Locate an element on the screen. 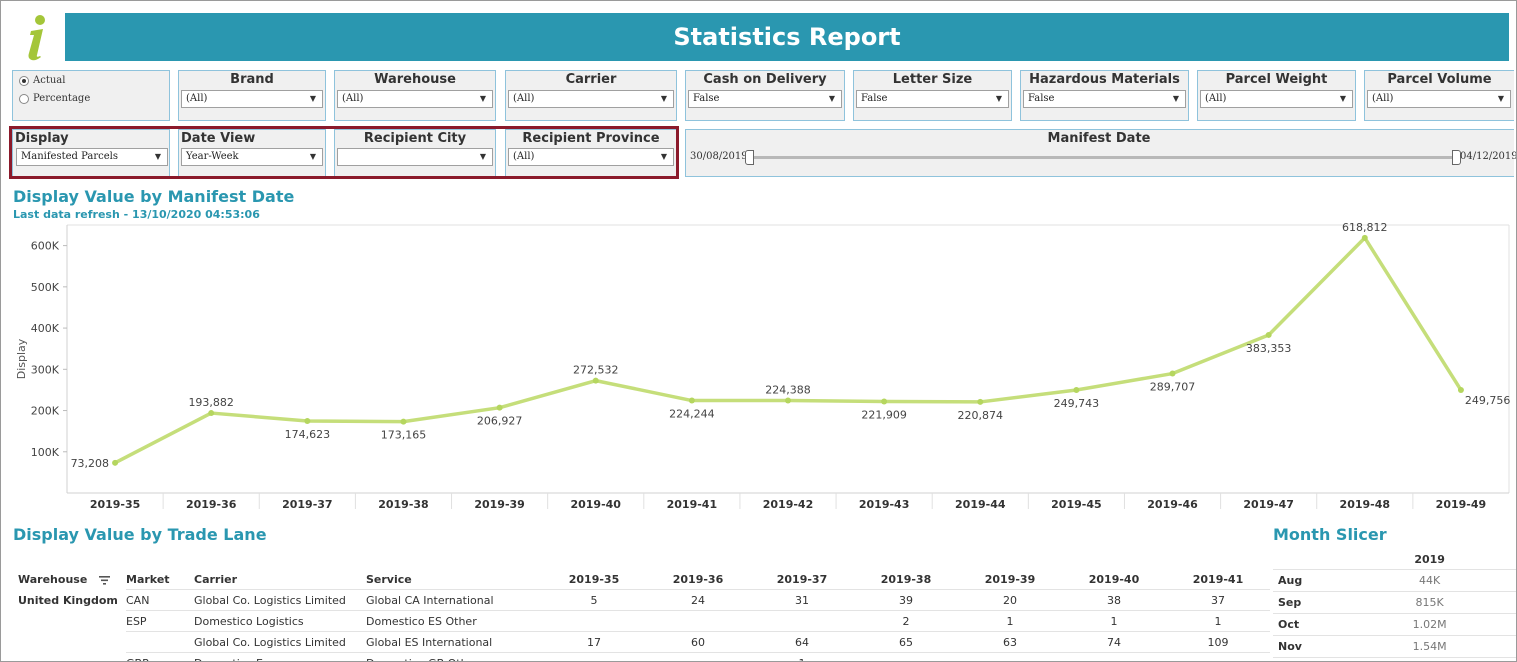 The height and width of the screenshot is (662, 1517). radio-actual: Actual is located at coordinates (42, 80).